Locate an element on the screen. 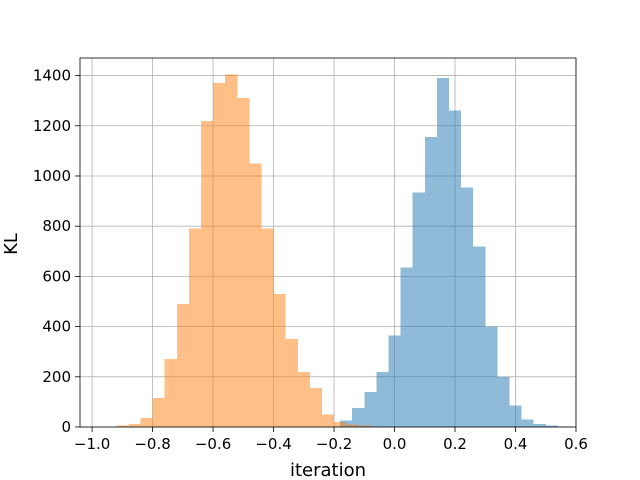  x-tick-label: 0.2 is located at coordinates (455, 444).